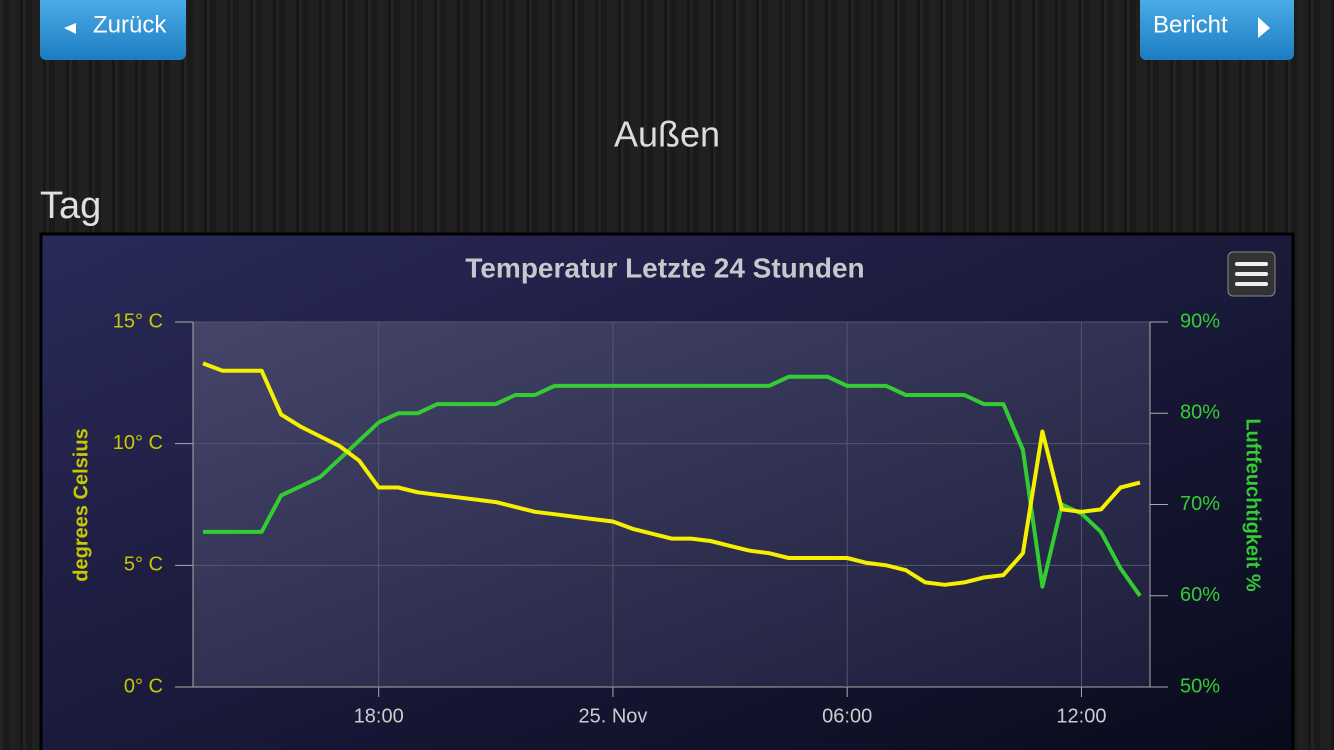 The image size is (1334, 750). Describe the element at coordinates (379, 716) in the screenshot. I see `x-tick-label: 18:00` at that location.